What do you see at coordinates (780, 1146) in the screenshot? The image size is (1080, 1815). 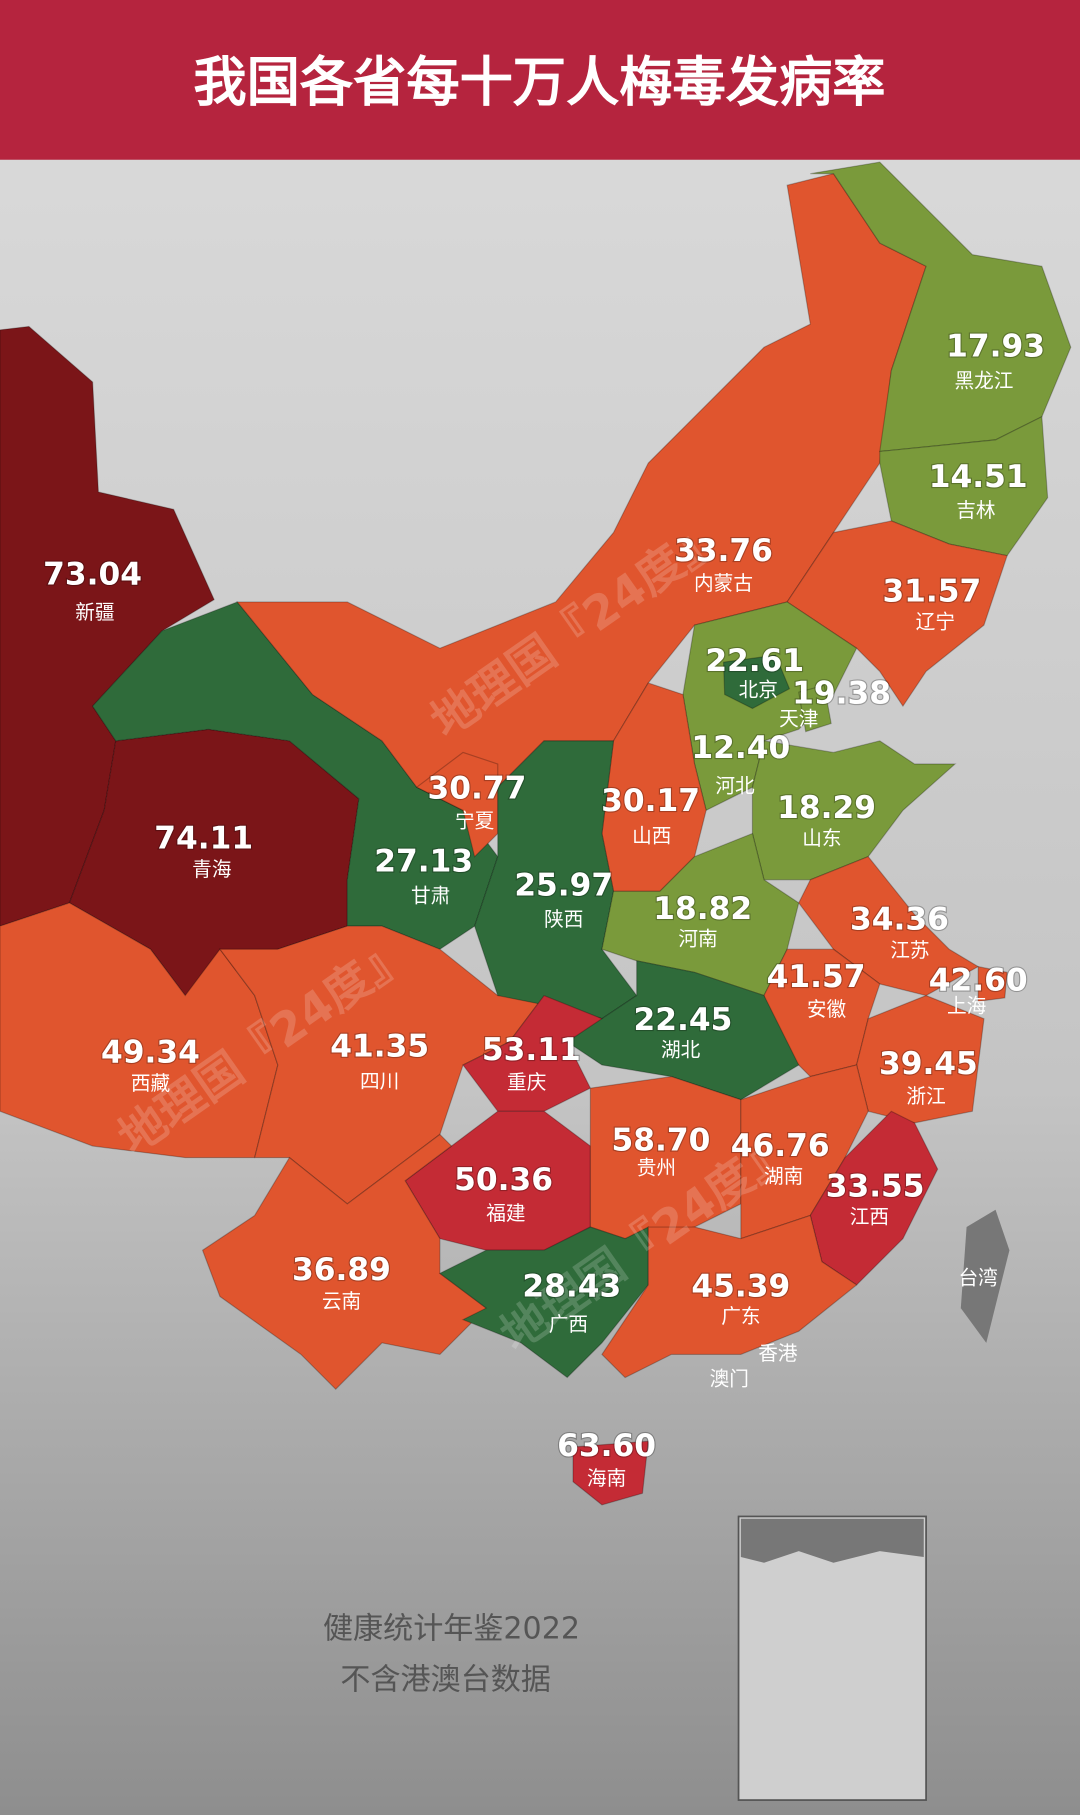 I see `province-value: 46.76` at bounding box center [780, 1146].